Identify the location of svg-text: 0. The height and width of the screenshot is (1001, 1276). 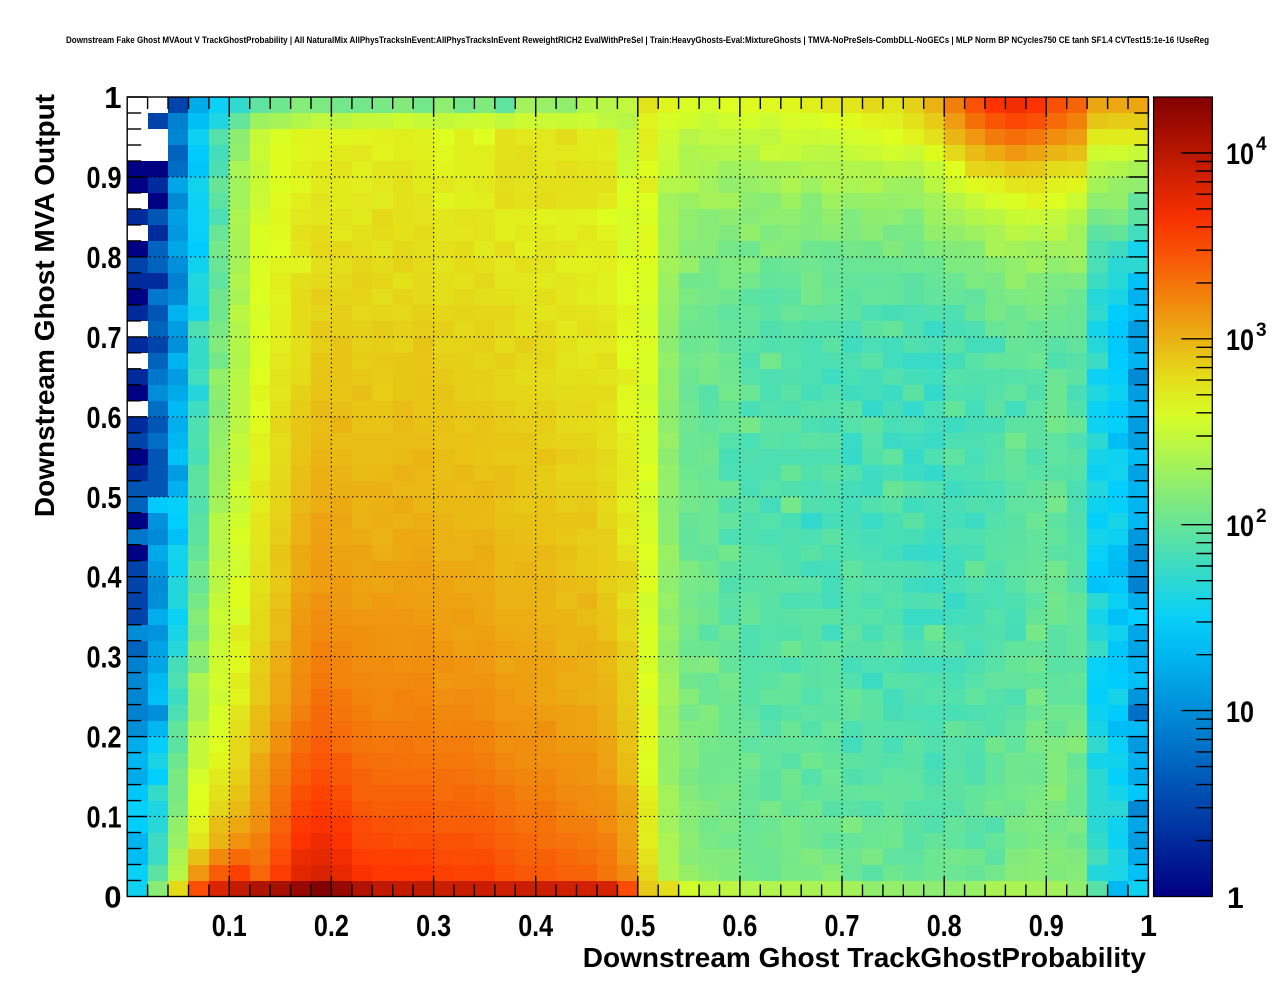
(112, 897).